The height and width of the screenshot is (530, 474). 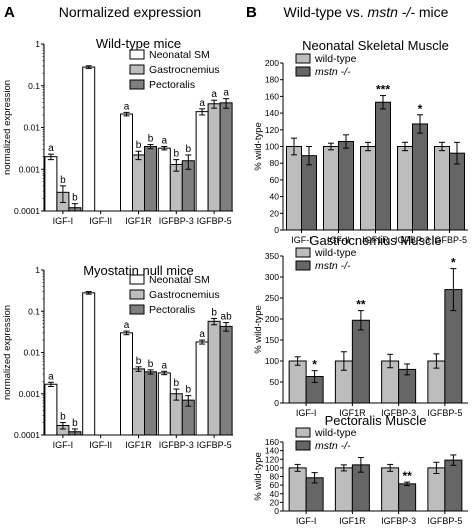 I want to click on panel-b-heading: Wild-type vs. mstn -/- mice, so click(x=366, y=12).